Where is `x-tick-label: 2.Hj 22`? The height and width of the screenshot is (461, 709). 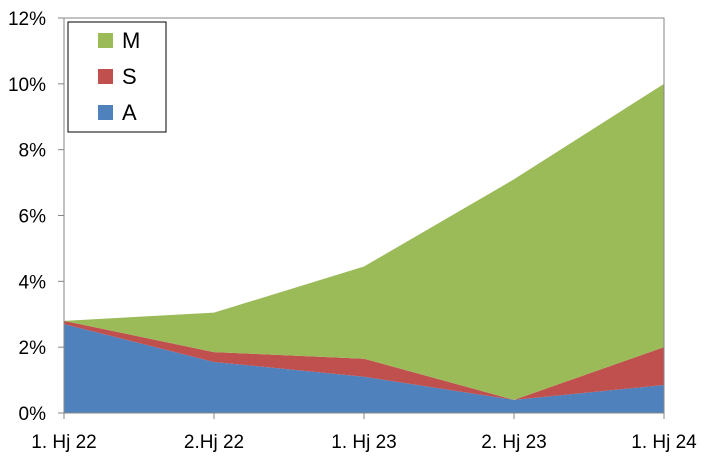
x-tick-label: 2.Hj 22 is located at coordinates (214, 442).